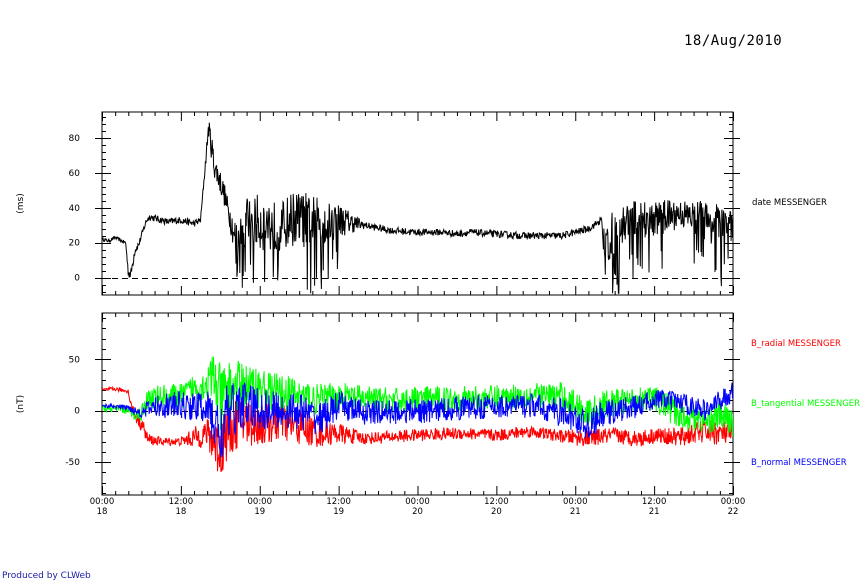 The width and height of the screenshot is (864, 584). Describe the element at coordinates (805, 404) in the screenshot. I see `legend-entry: B_tangential MESSENGER` at that location.